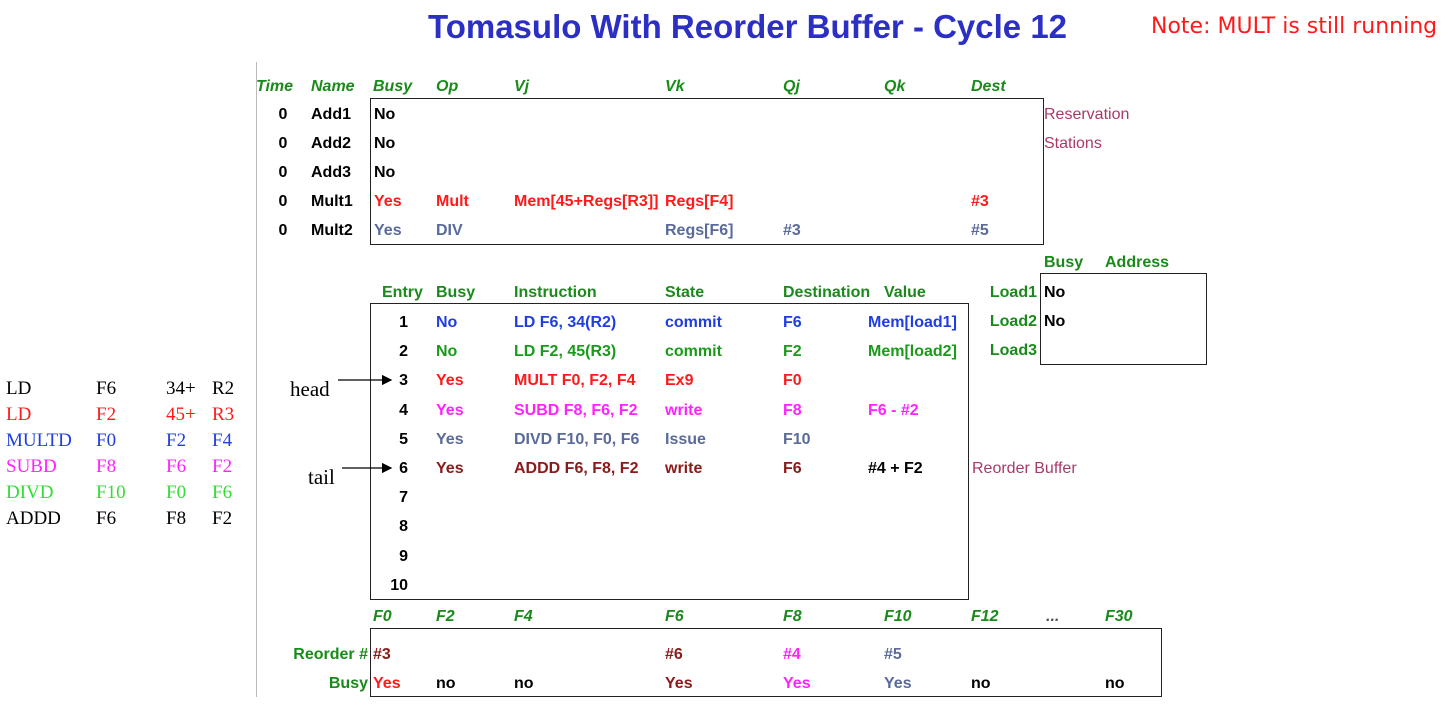  What do you see at coordinates (674, 616) in the screenshot?
I see `reg-header-3: F6` at bounding box center [674, 616].